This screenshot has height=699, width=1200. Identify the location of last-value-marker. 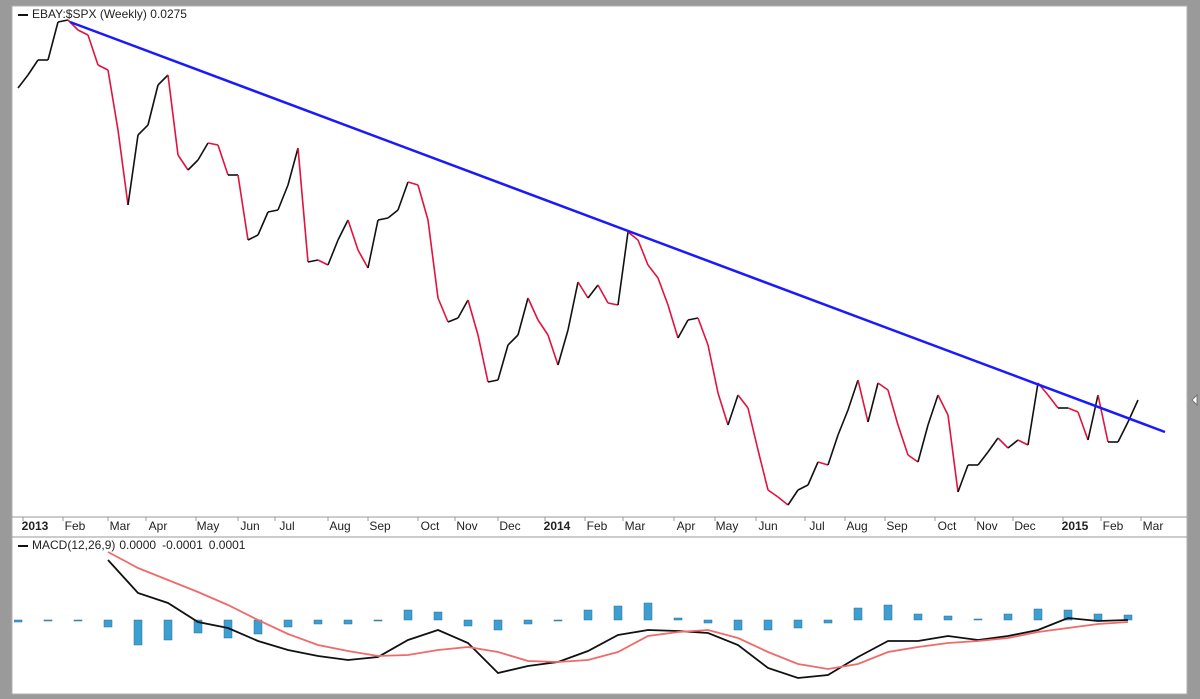
(1194, 400).